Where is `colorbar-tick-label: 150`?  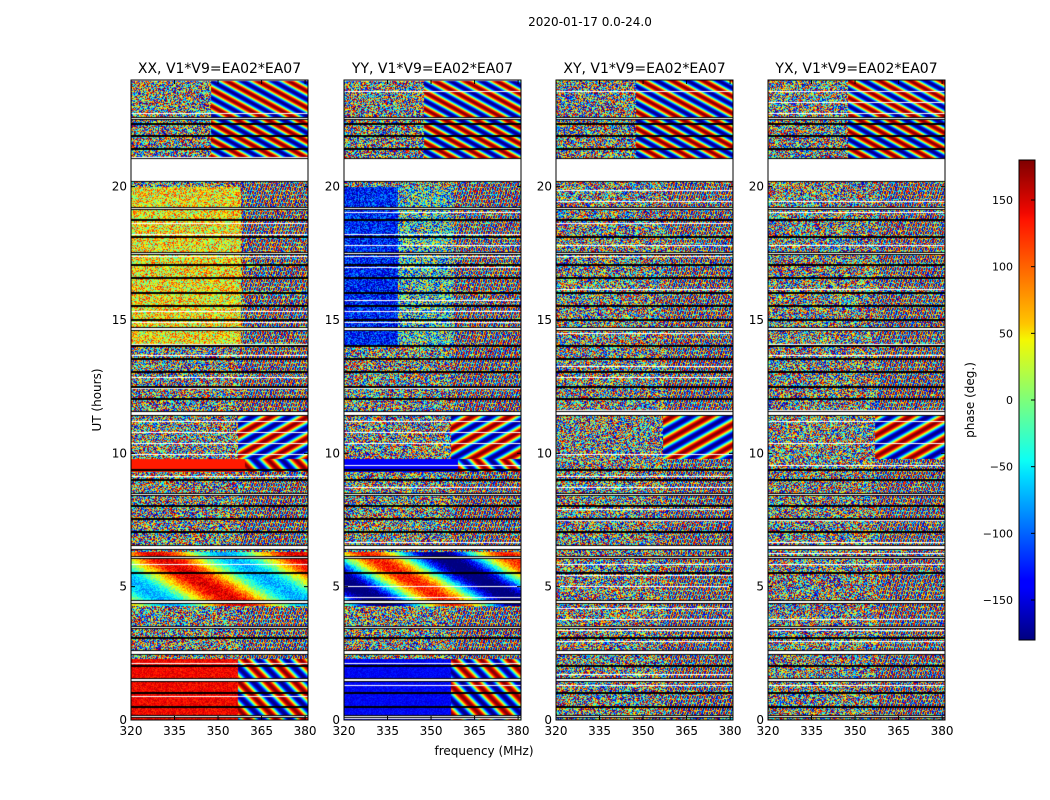 colorbar-tick-label: 150 is located at coordinates (1002, 200).